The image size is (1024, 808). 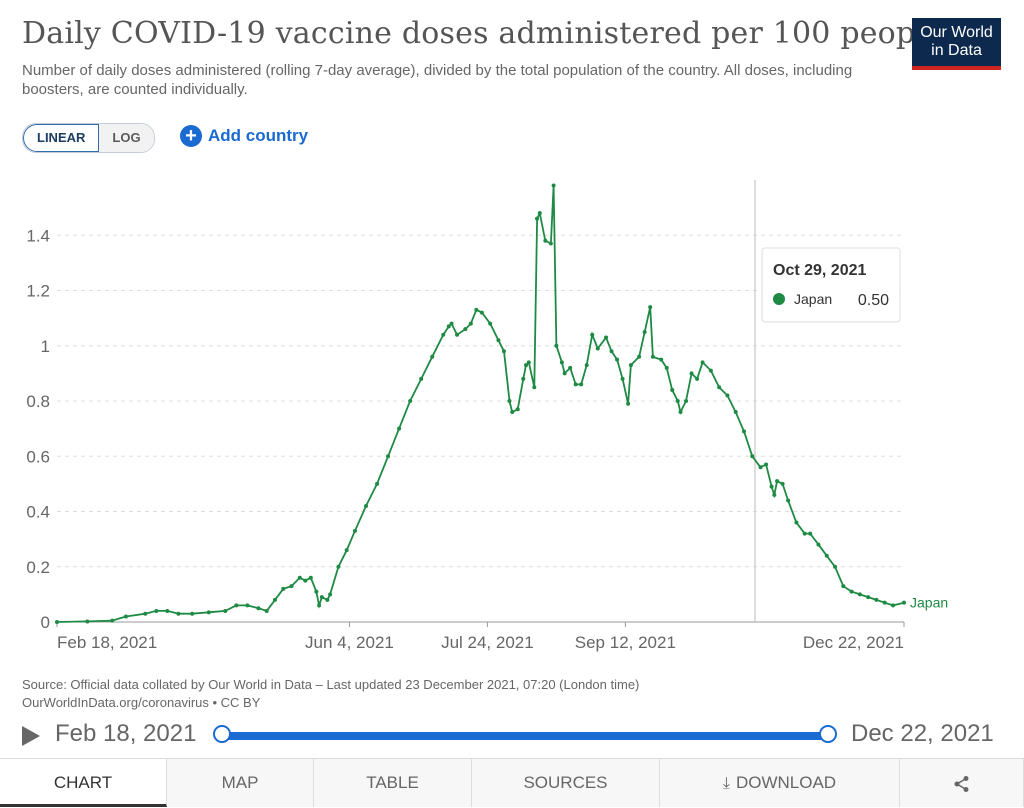 What do you see at coordinates (956, 44) in the screenshot?
I see `owid-logo: Our World in Data` at bounding box center [956, 44].